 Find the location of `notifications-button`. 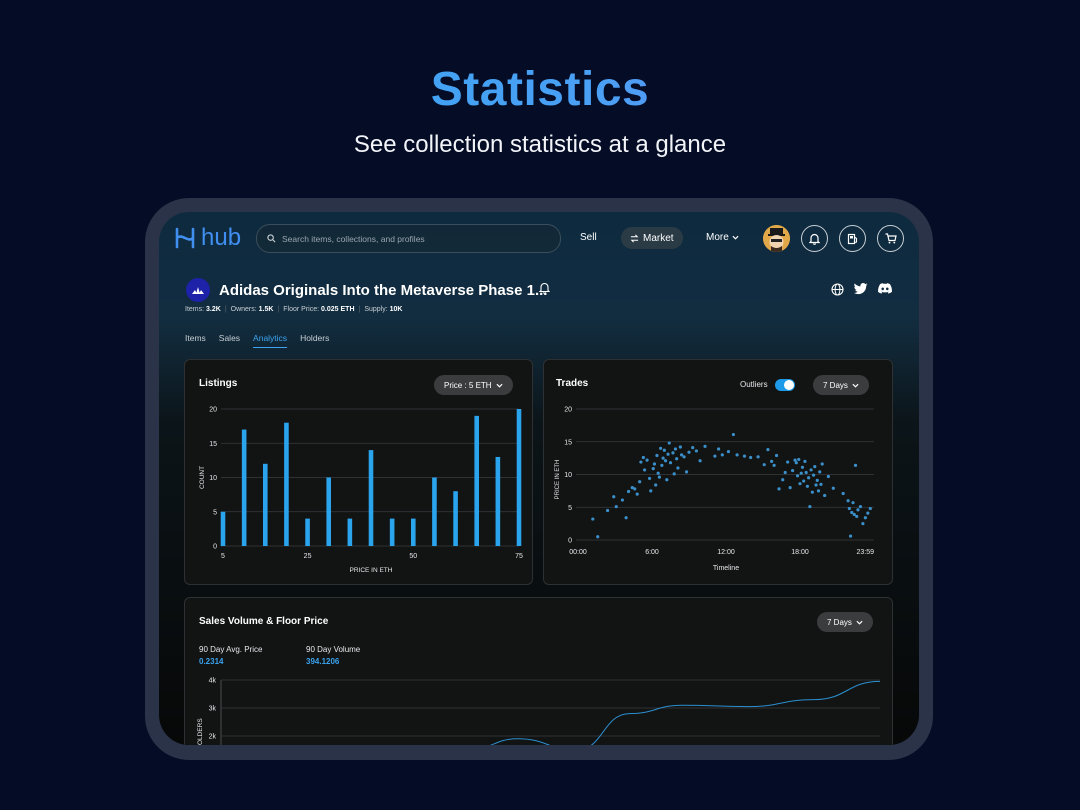

notifications-button is located at coordinates (814, 238).